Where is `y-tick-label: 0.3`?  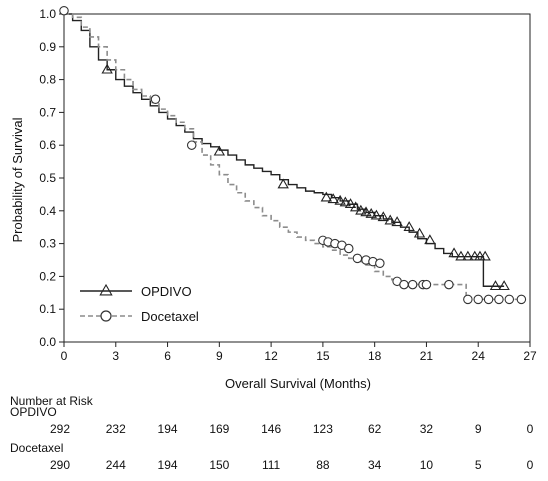
y-tick-label: 0.3 is located at coordinates (47, 244).